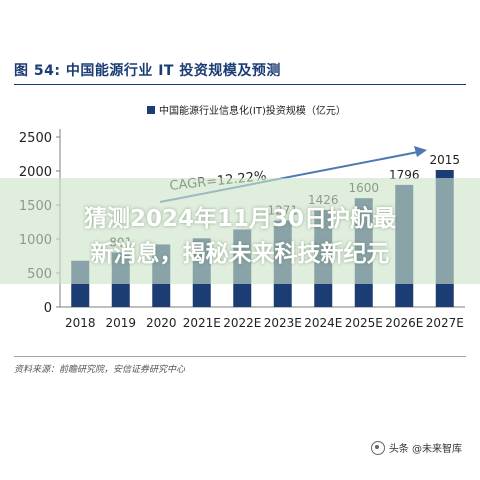  What do you see at coordinates (444, 160) in the screenshot?
I see `data-label: 2015` at bounding box center [444, 160].